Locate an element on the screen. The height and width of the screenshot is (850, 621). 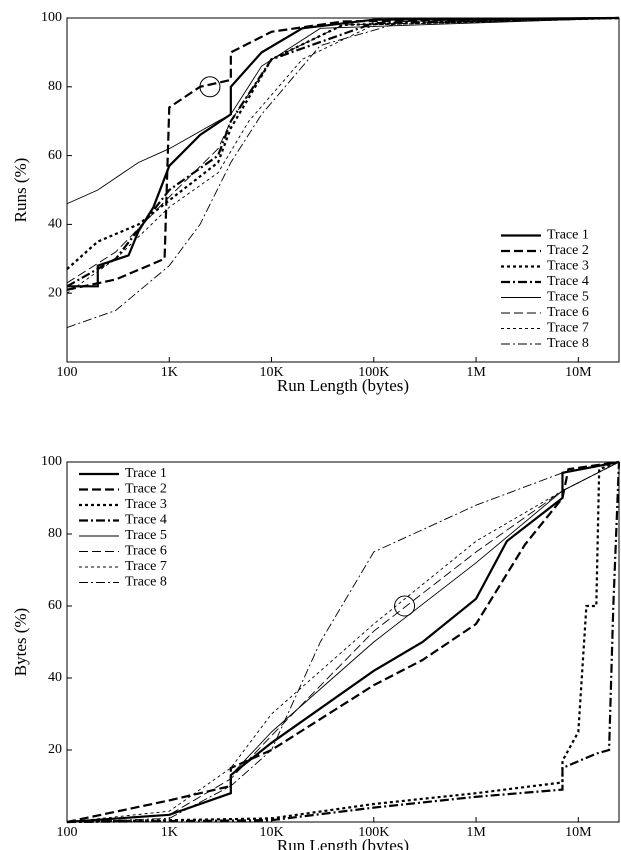
y-axis-title: Bytes (%) is located at coordinates (20, 642).